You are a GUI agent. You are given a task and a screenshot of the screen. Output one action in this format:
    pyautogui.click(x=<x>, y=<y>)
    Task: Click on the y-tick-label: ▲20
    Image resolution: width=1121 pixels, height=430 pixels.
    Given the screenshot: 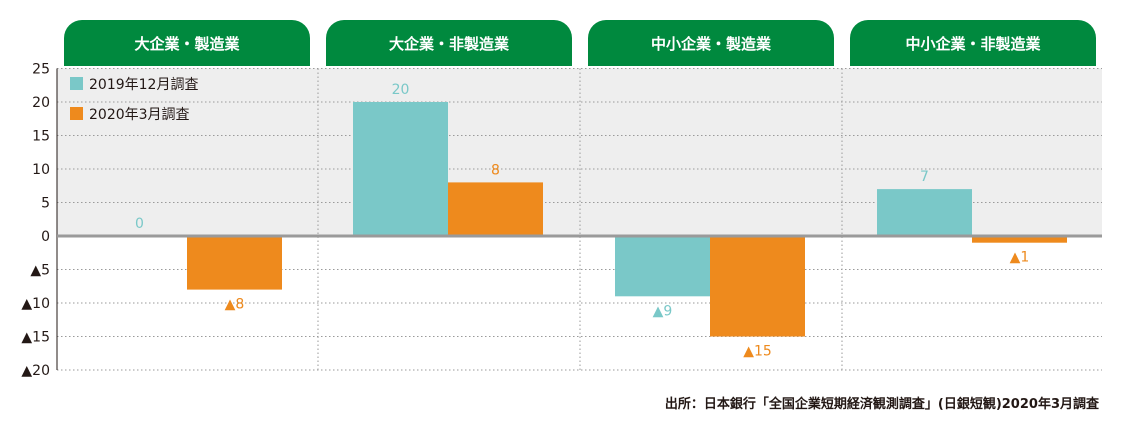 What is the action you would take?
    pyautogui.click(x=35, y=371)
    